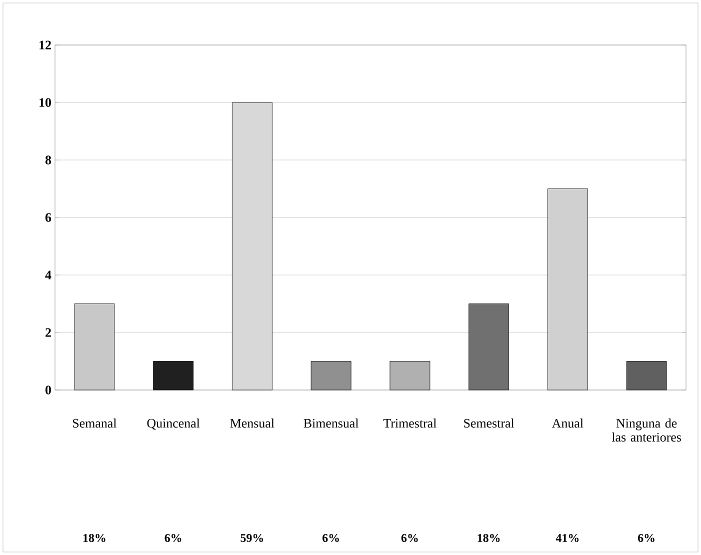  Describe the element at coordinates (45, 102) in the screenshot. I see `y-tick-label: 10` at that location.